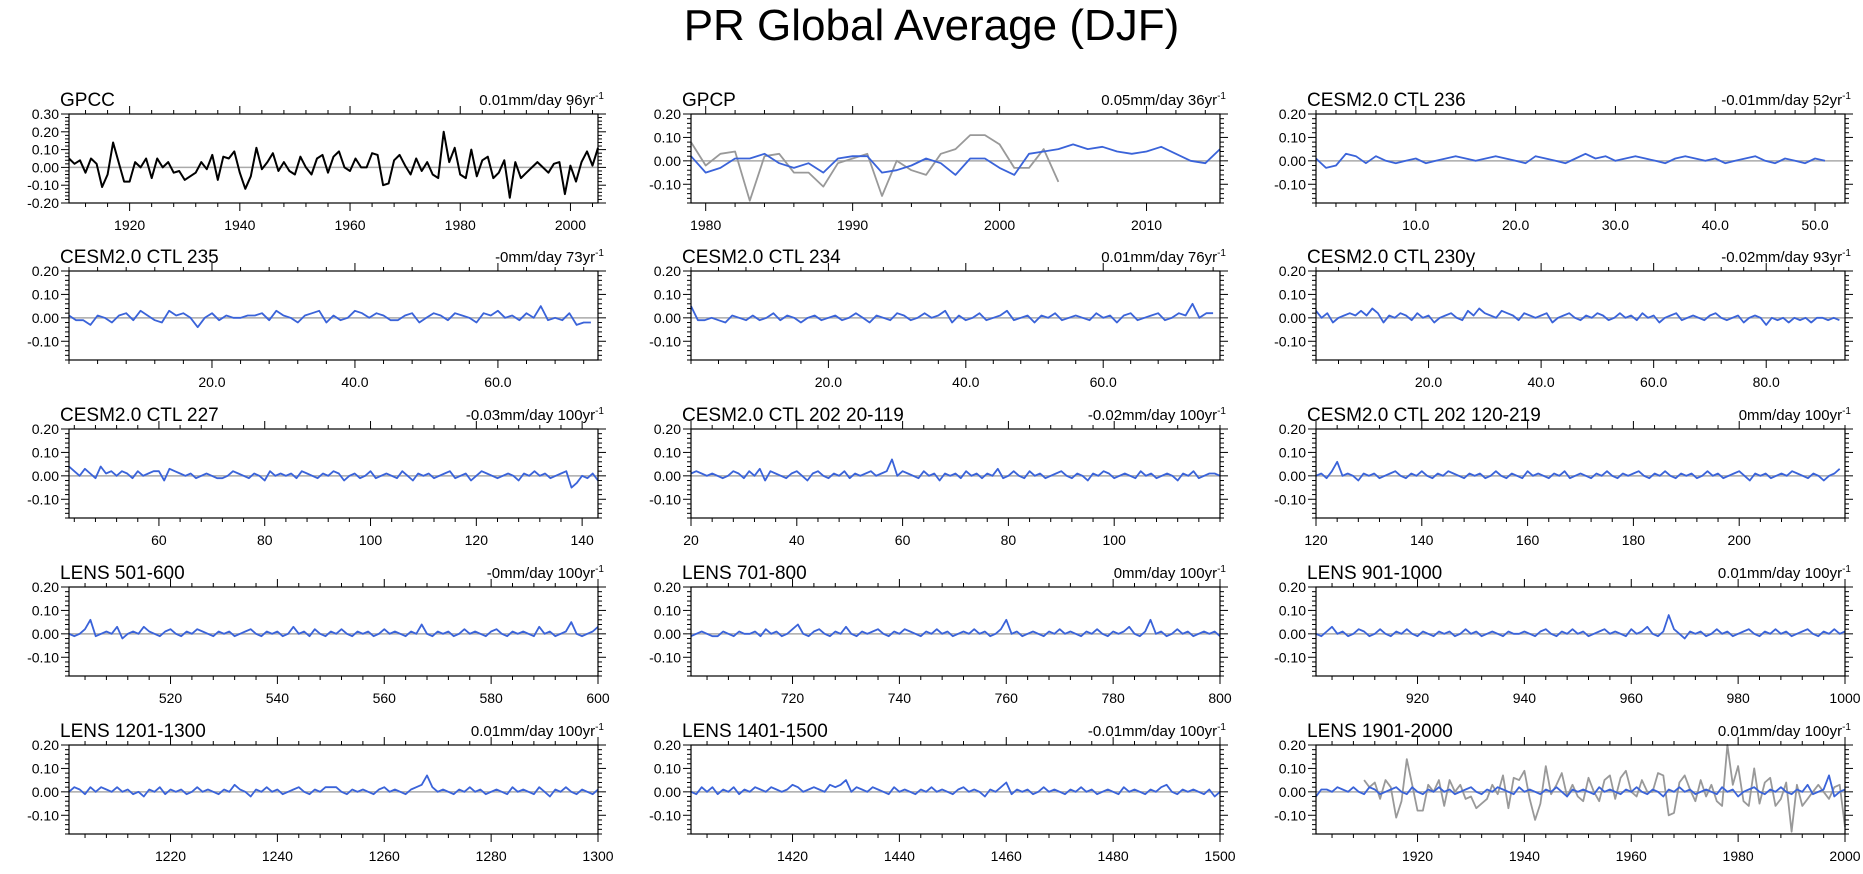 This screenshot has width=1863, height=874. I want to click on trend-label: -0.01mm/day 100yr-1, so click(1157, 731).